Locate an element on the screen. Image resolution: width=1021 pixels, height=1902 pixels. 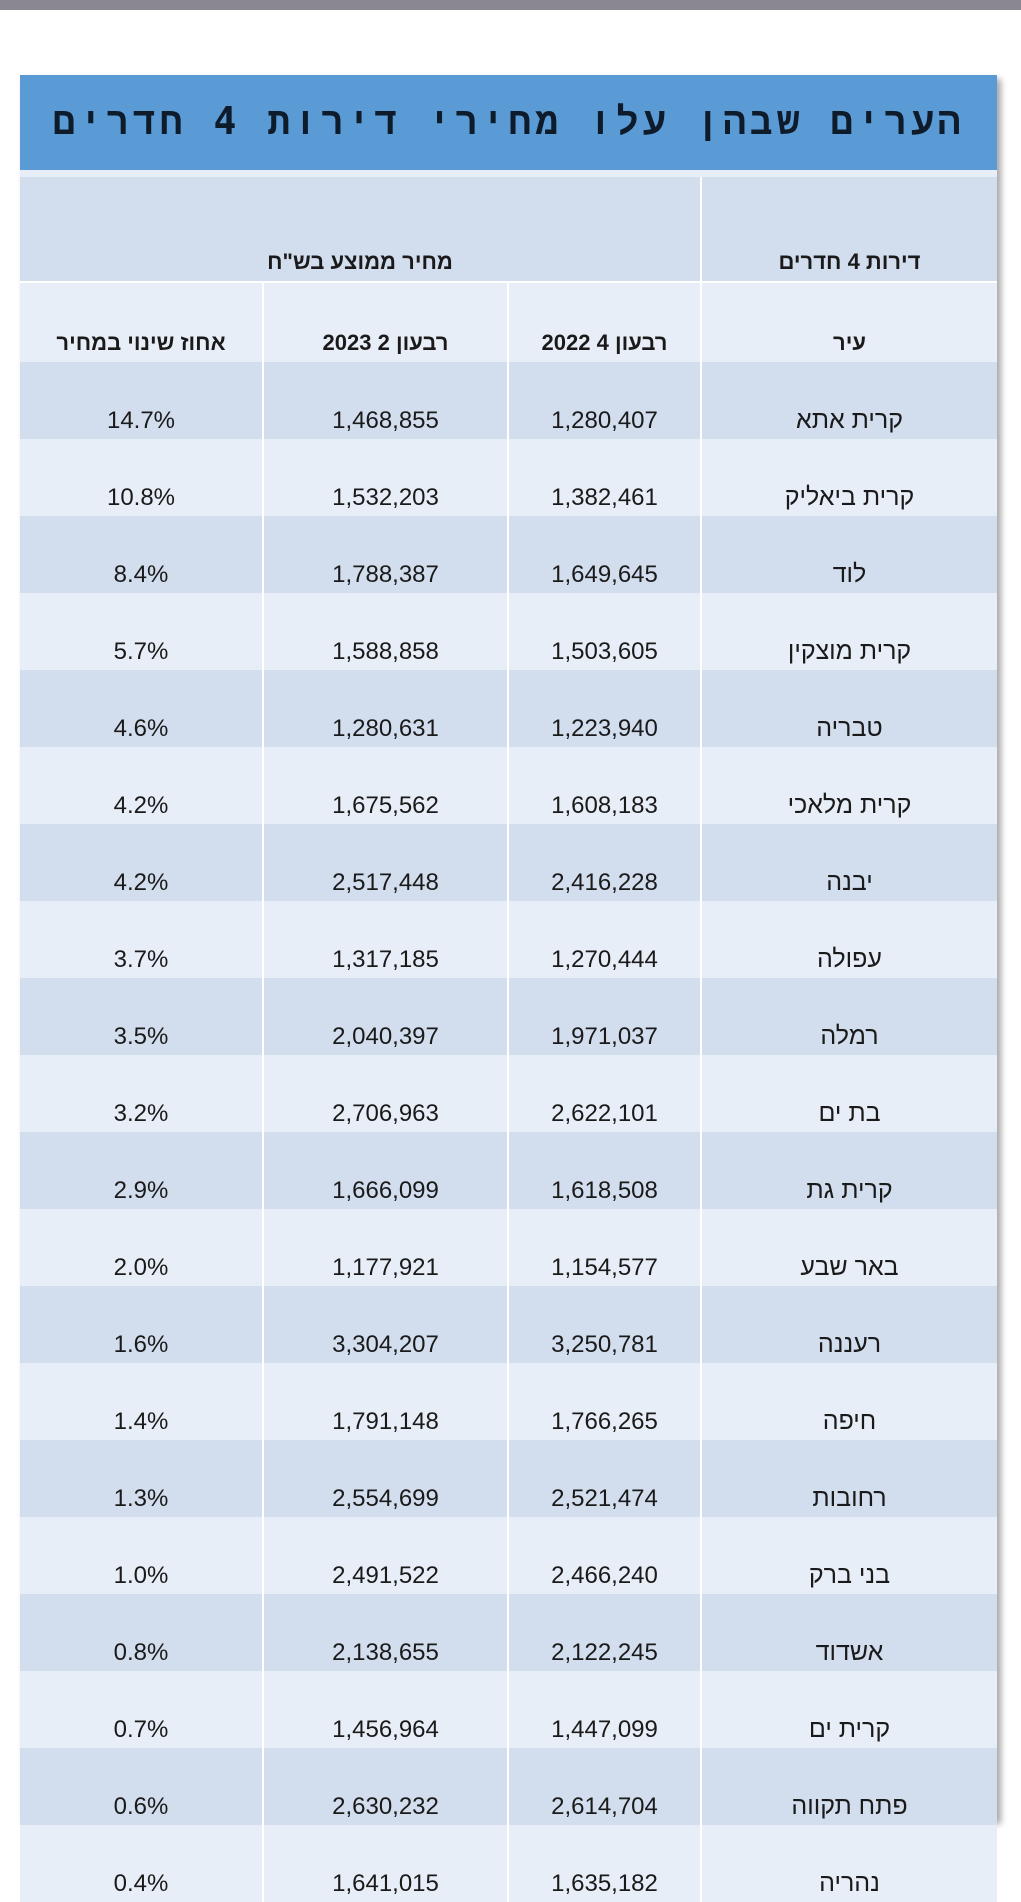
header-q2-2023: רבעון 2 2023 is located at coordinates (385, 321).